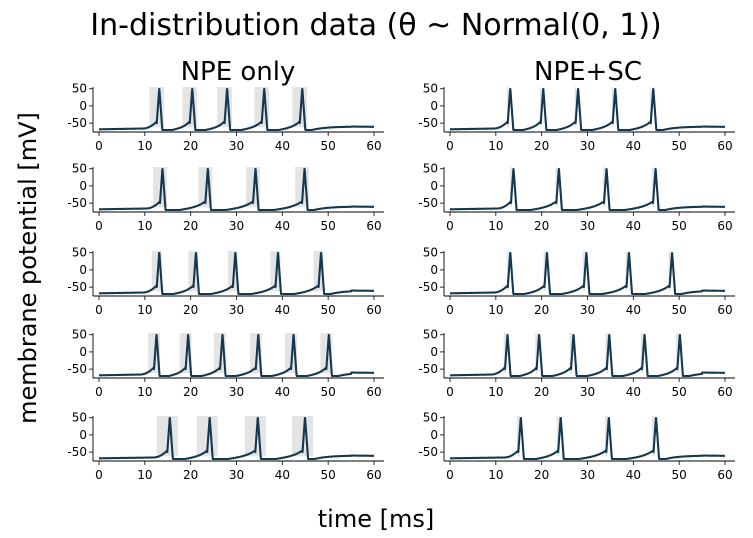  Describe the element at coordinates (28, 268) in the screenshot. I see `y-axis-label: membrane potential [mV]` at that location.